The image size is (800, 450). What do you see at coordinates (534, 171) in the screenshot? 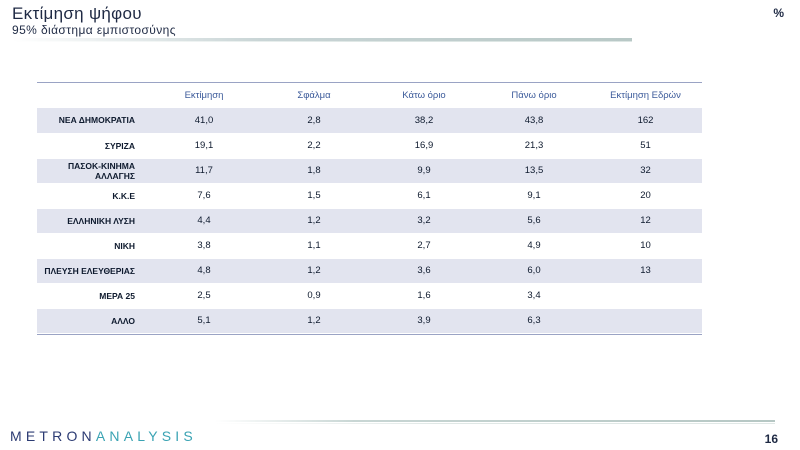
I see `upper-bound-cell: 13,5` at bounding box center [534, 171].